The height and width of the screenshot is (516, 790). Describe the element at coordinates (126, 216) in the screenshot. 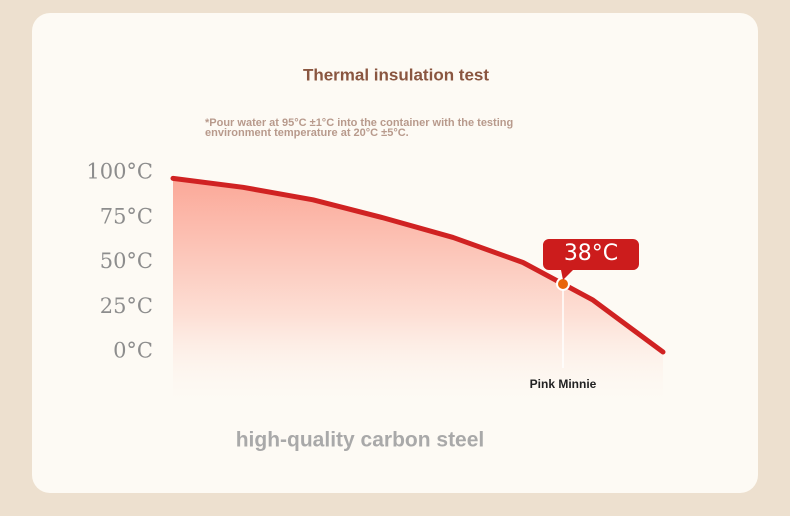

I see `y-tick-label: 75°C` at that location.